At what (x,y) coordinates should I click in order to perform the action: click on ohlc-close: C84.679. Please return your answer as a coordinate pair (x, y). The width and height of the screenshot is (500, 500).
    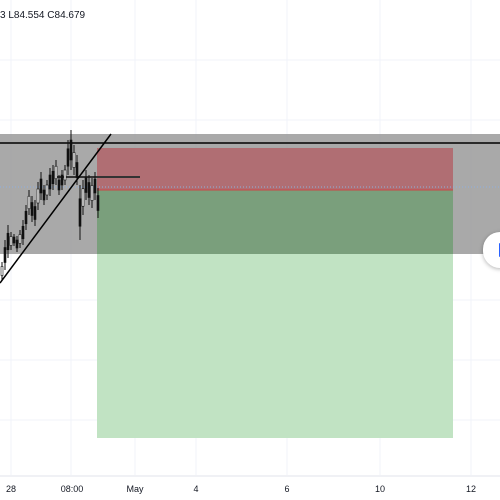
    Looking at the image, I should click on (66, 15).